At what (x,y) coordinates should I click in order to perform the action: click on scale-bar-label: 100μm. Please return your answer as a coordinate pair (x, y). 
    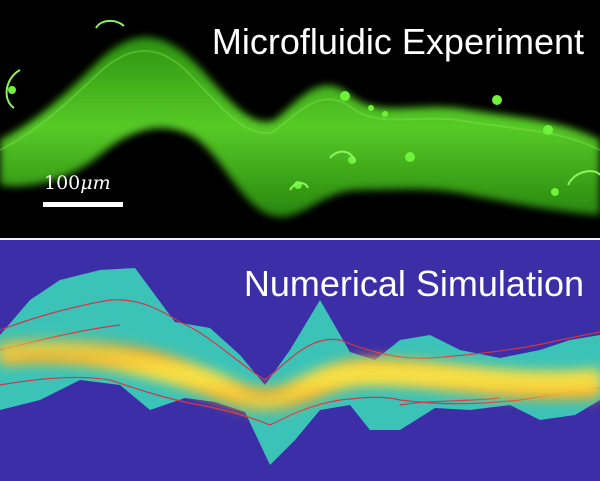
    Looking at the image, I should click on (77, 183).